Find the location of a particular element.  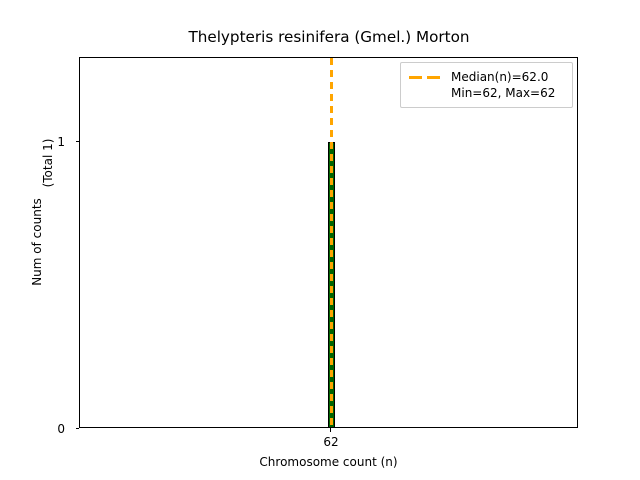

y-axis-label-total: (Total 1) is located at coordinates (48, 163).